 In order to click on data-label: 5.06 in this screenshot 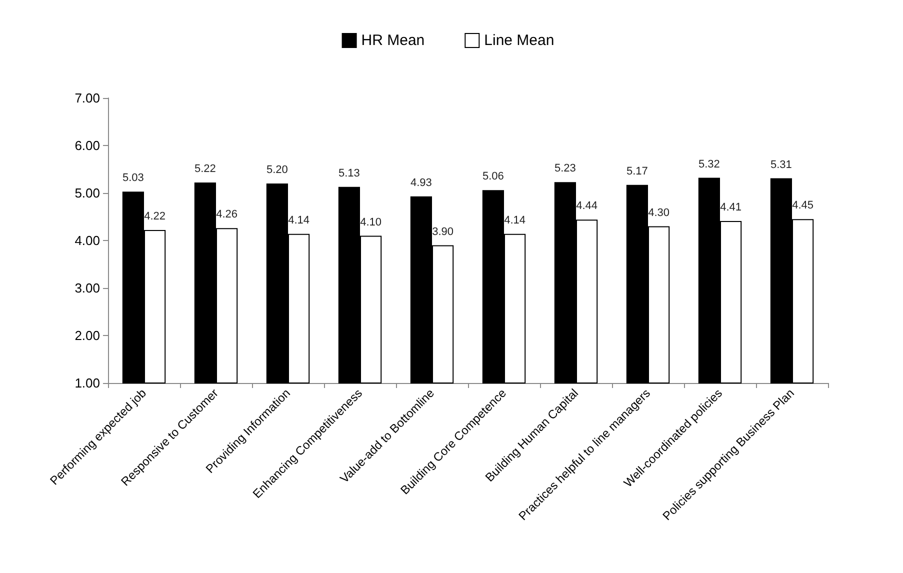, I will do `click(493, 176)`.